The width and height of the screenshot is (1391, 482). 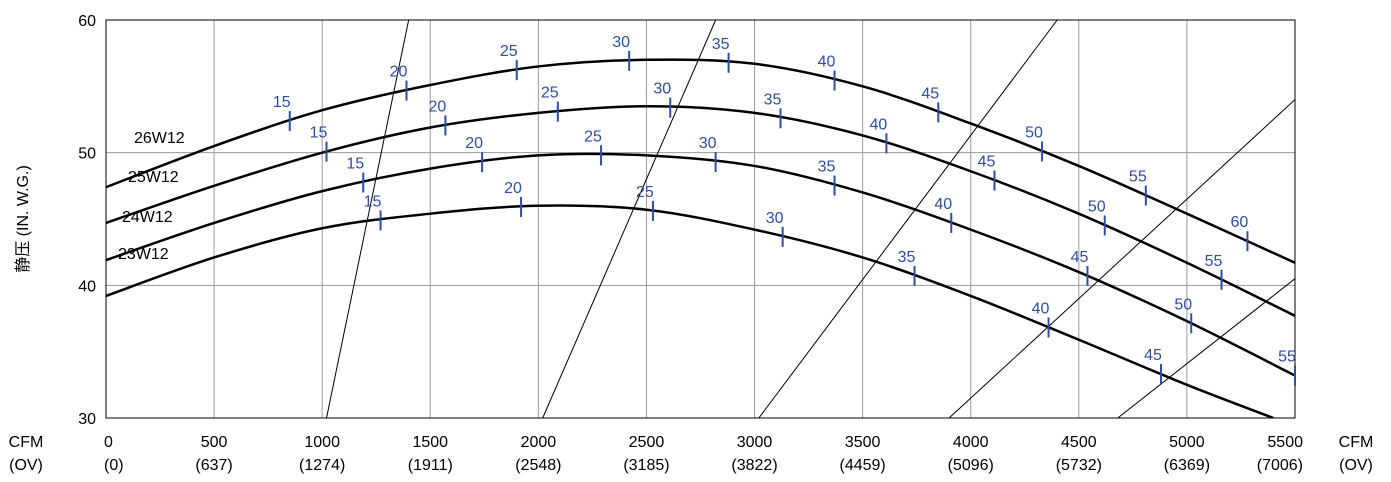 I want to click on x-tick-label: 2000, so click(x=539, y=442).